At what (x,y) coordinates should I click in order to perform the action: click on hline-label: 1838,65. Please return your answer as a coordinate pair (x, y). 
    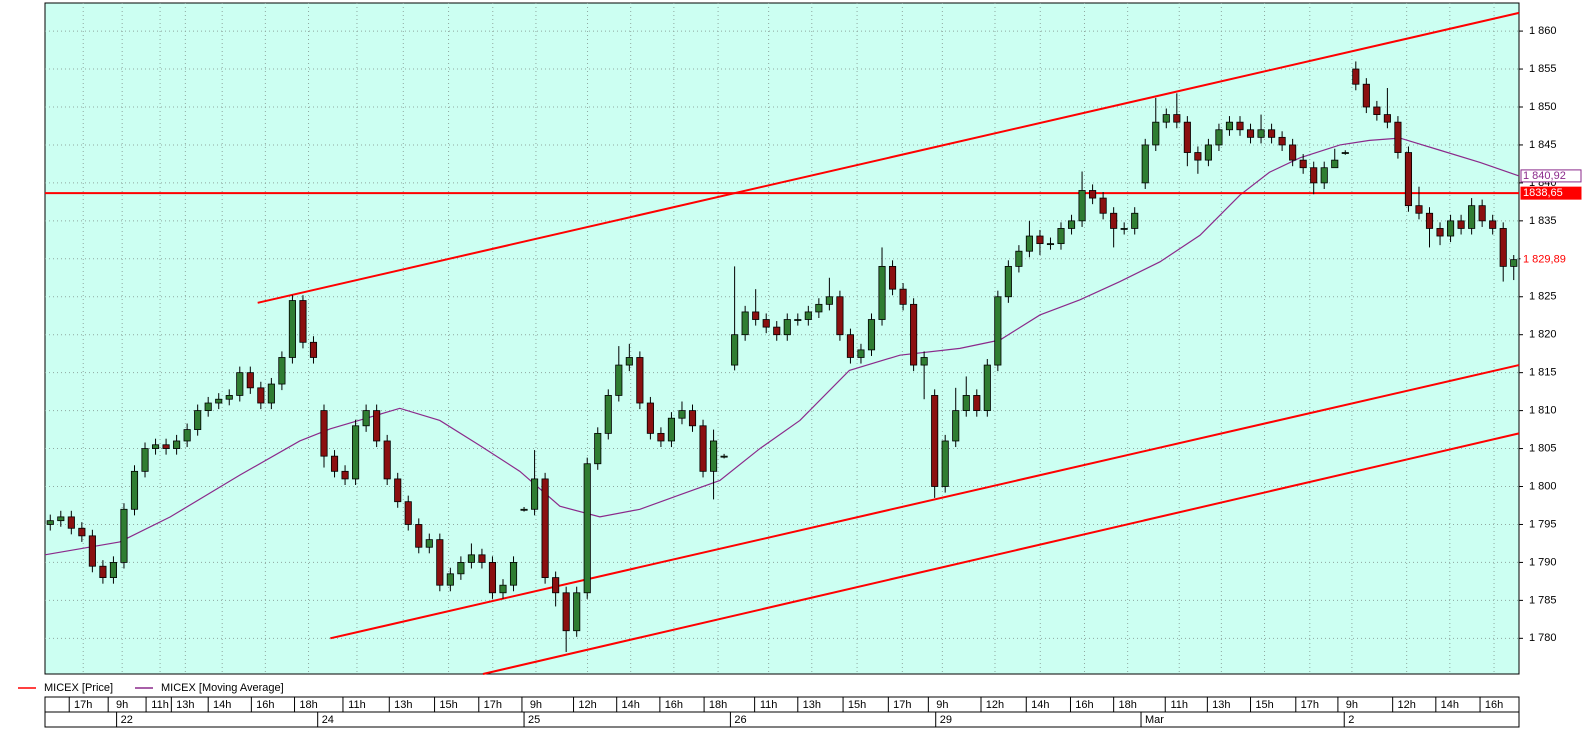
    Looking at the image, I should click on (1543, 193).